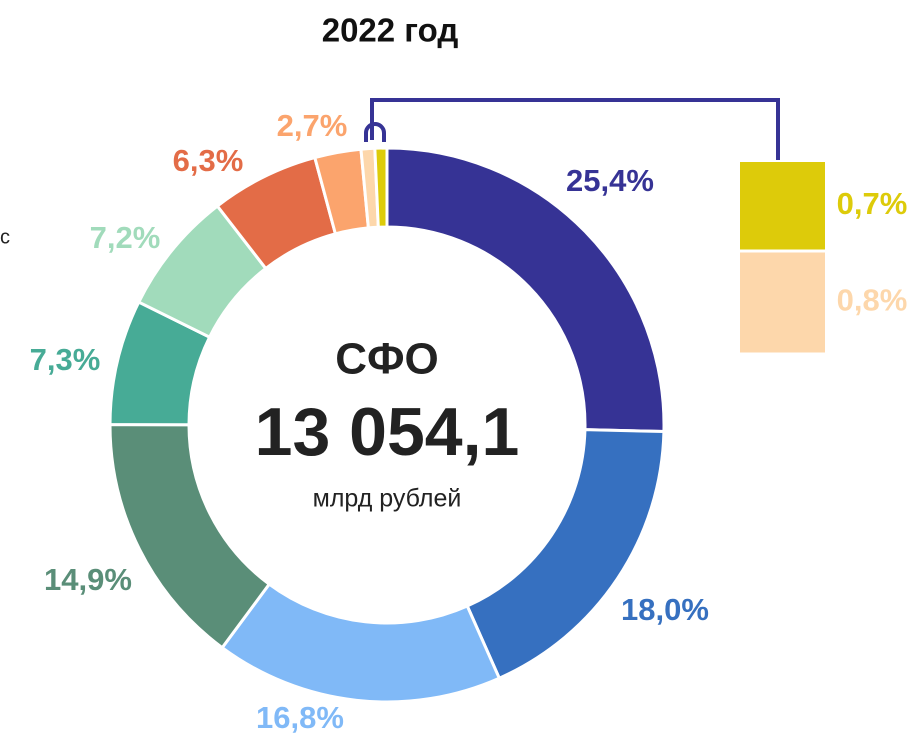 The image size is (920, 738). What do you see at coordinates (65, 359) in the screenshot?
I see `data-label: 7,3%` at bounding box center [65, 359].